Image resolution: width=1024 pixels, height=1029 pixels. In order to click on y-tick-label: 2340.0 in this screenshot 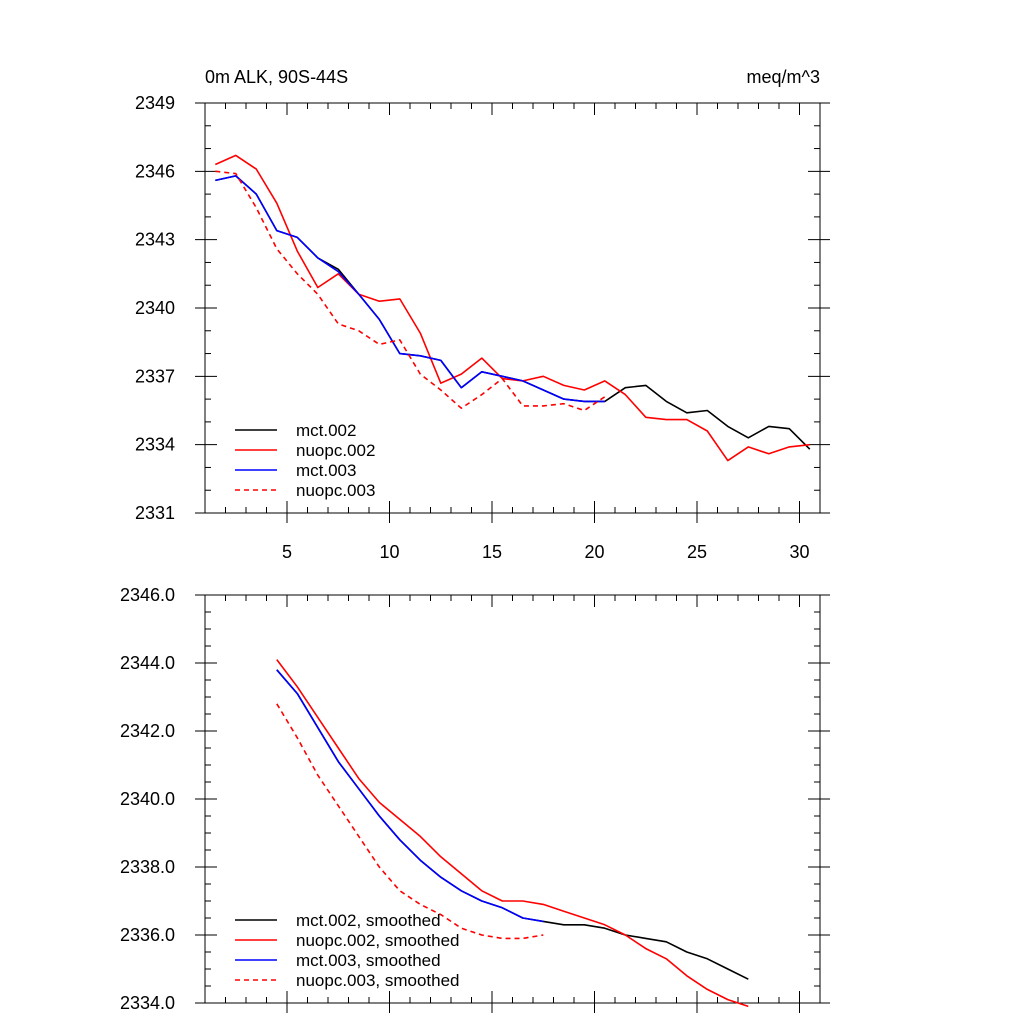, I will do `click(147, 799)`.